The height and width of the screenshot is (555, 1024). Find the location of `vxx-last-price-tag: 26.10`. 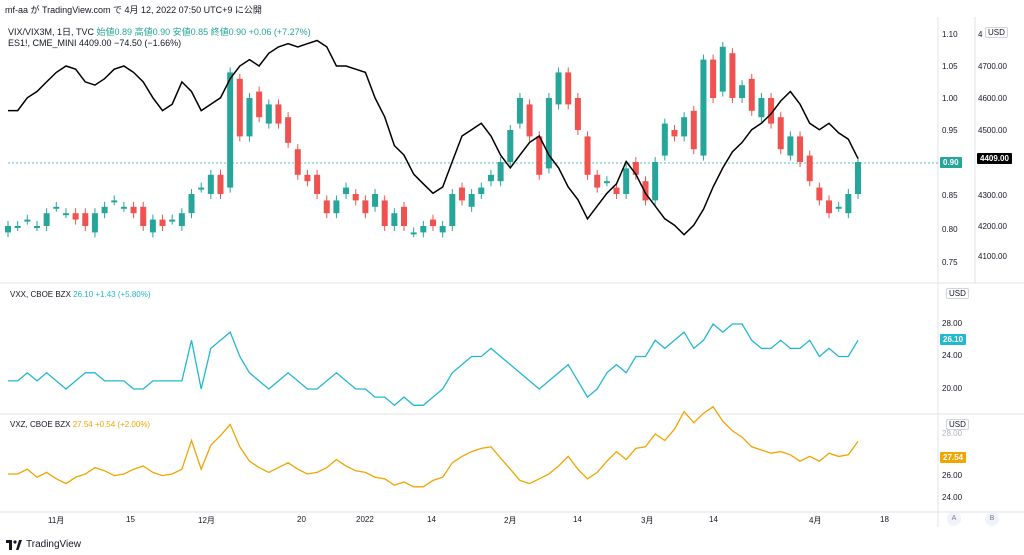

vxx-last-price-tag: 26.10 is located at coordinates (953, 339).